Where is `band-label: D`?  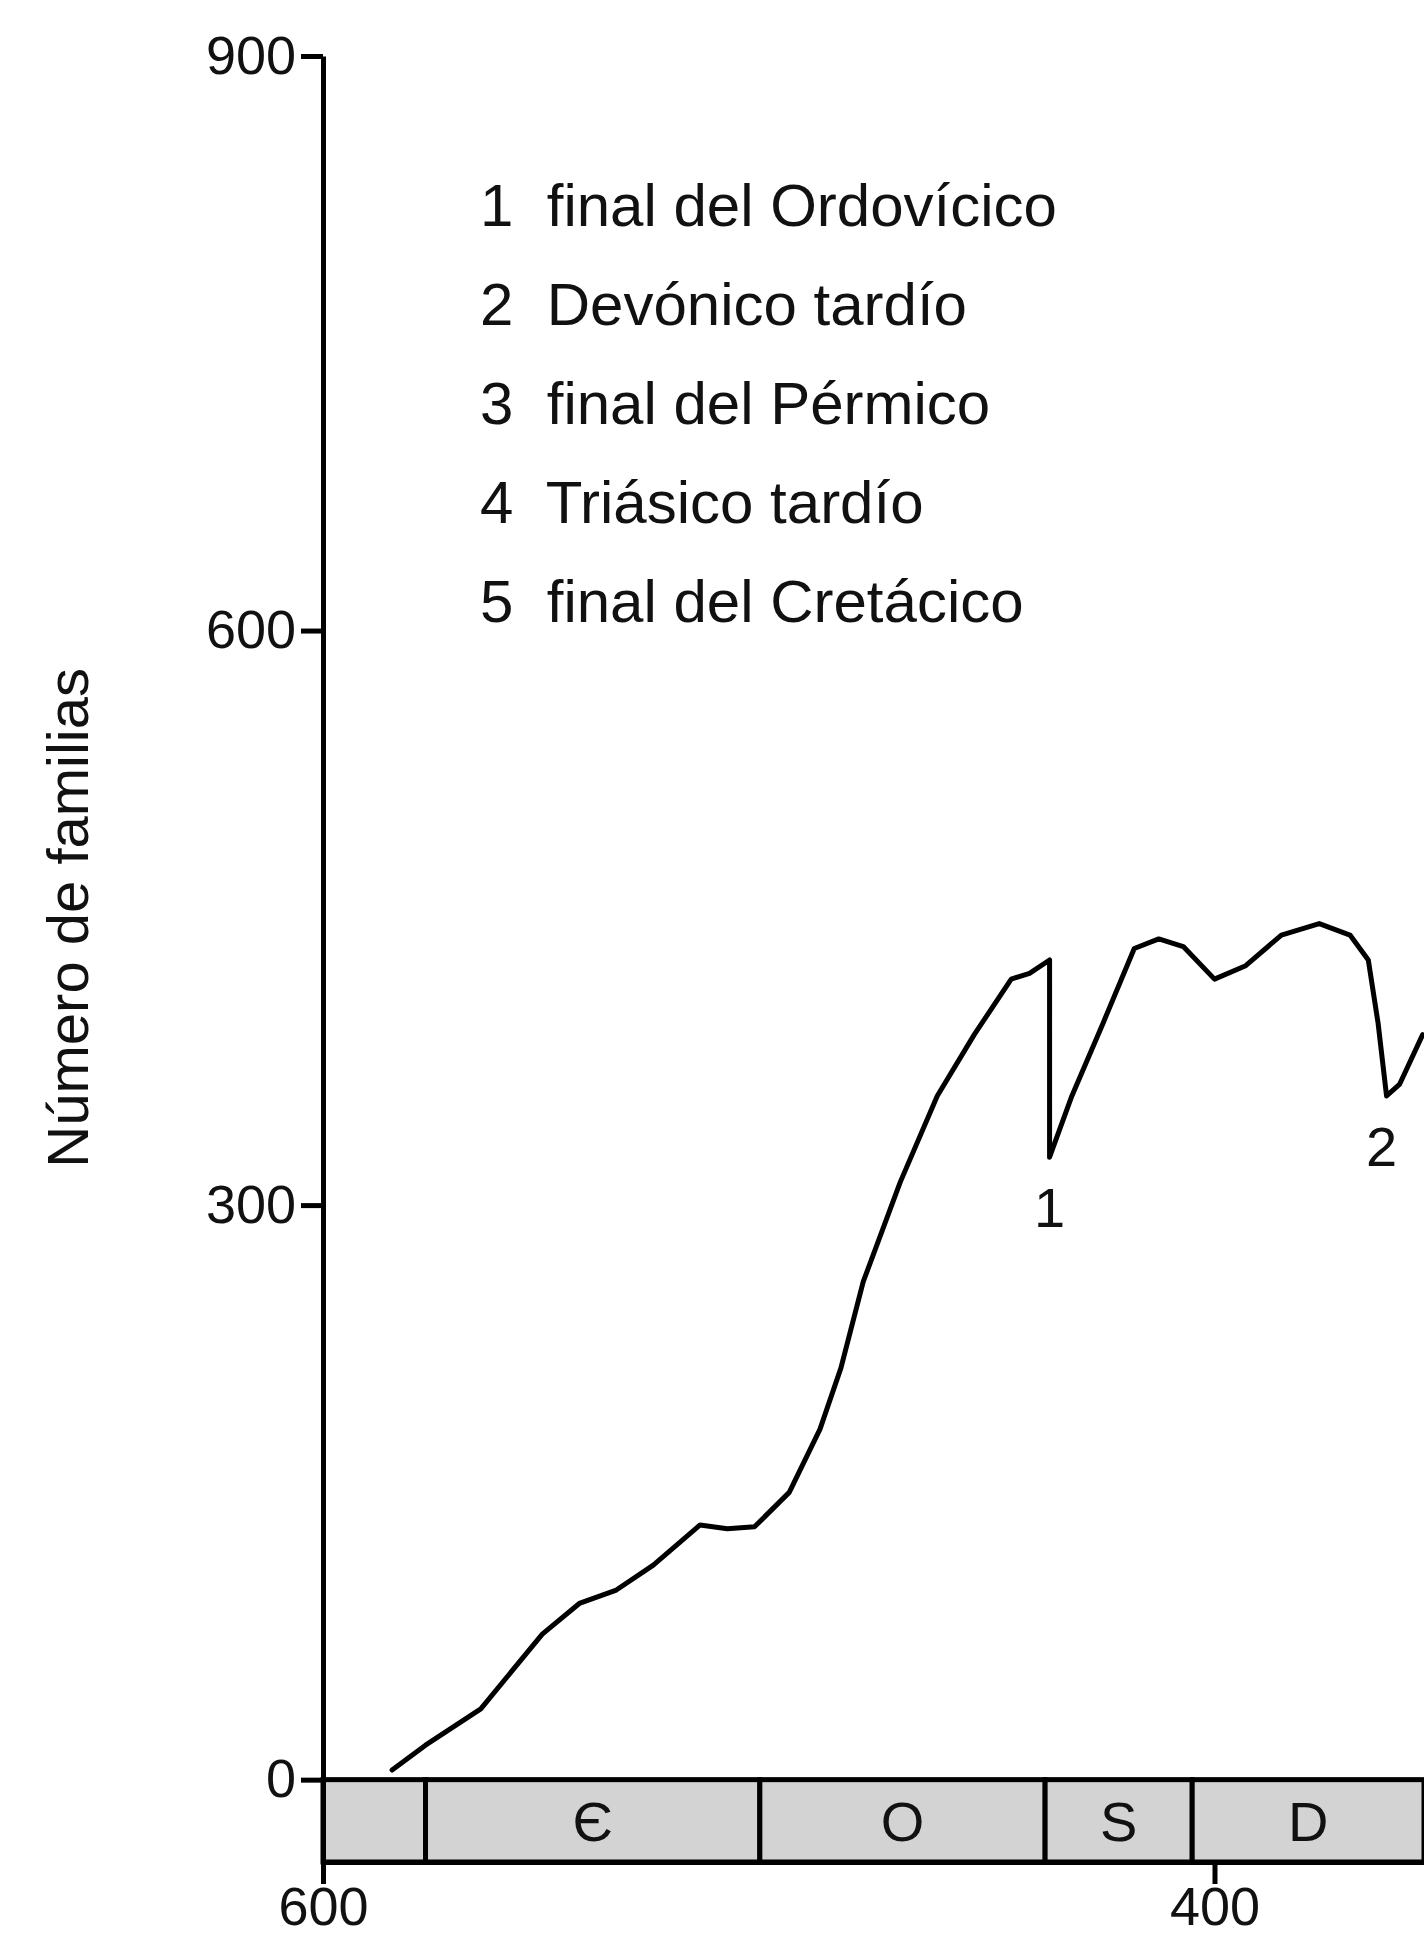
band-label: D is located at coordinates (1308, 1821).